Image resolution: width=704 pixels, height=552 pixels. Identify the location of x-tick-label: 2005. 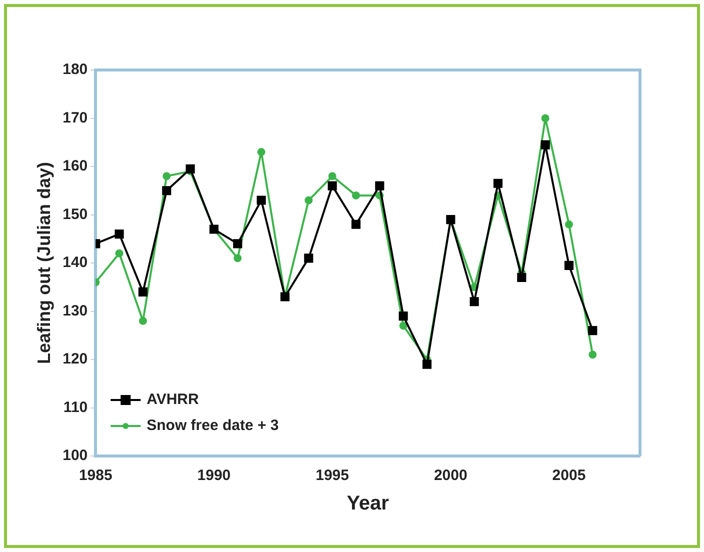
(569, 475).